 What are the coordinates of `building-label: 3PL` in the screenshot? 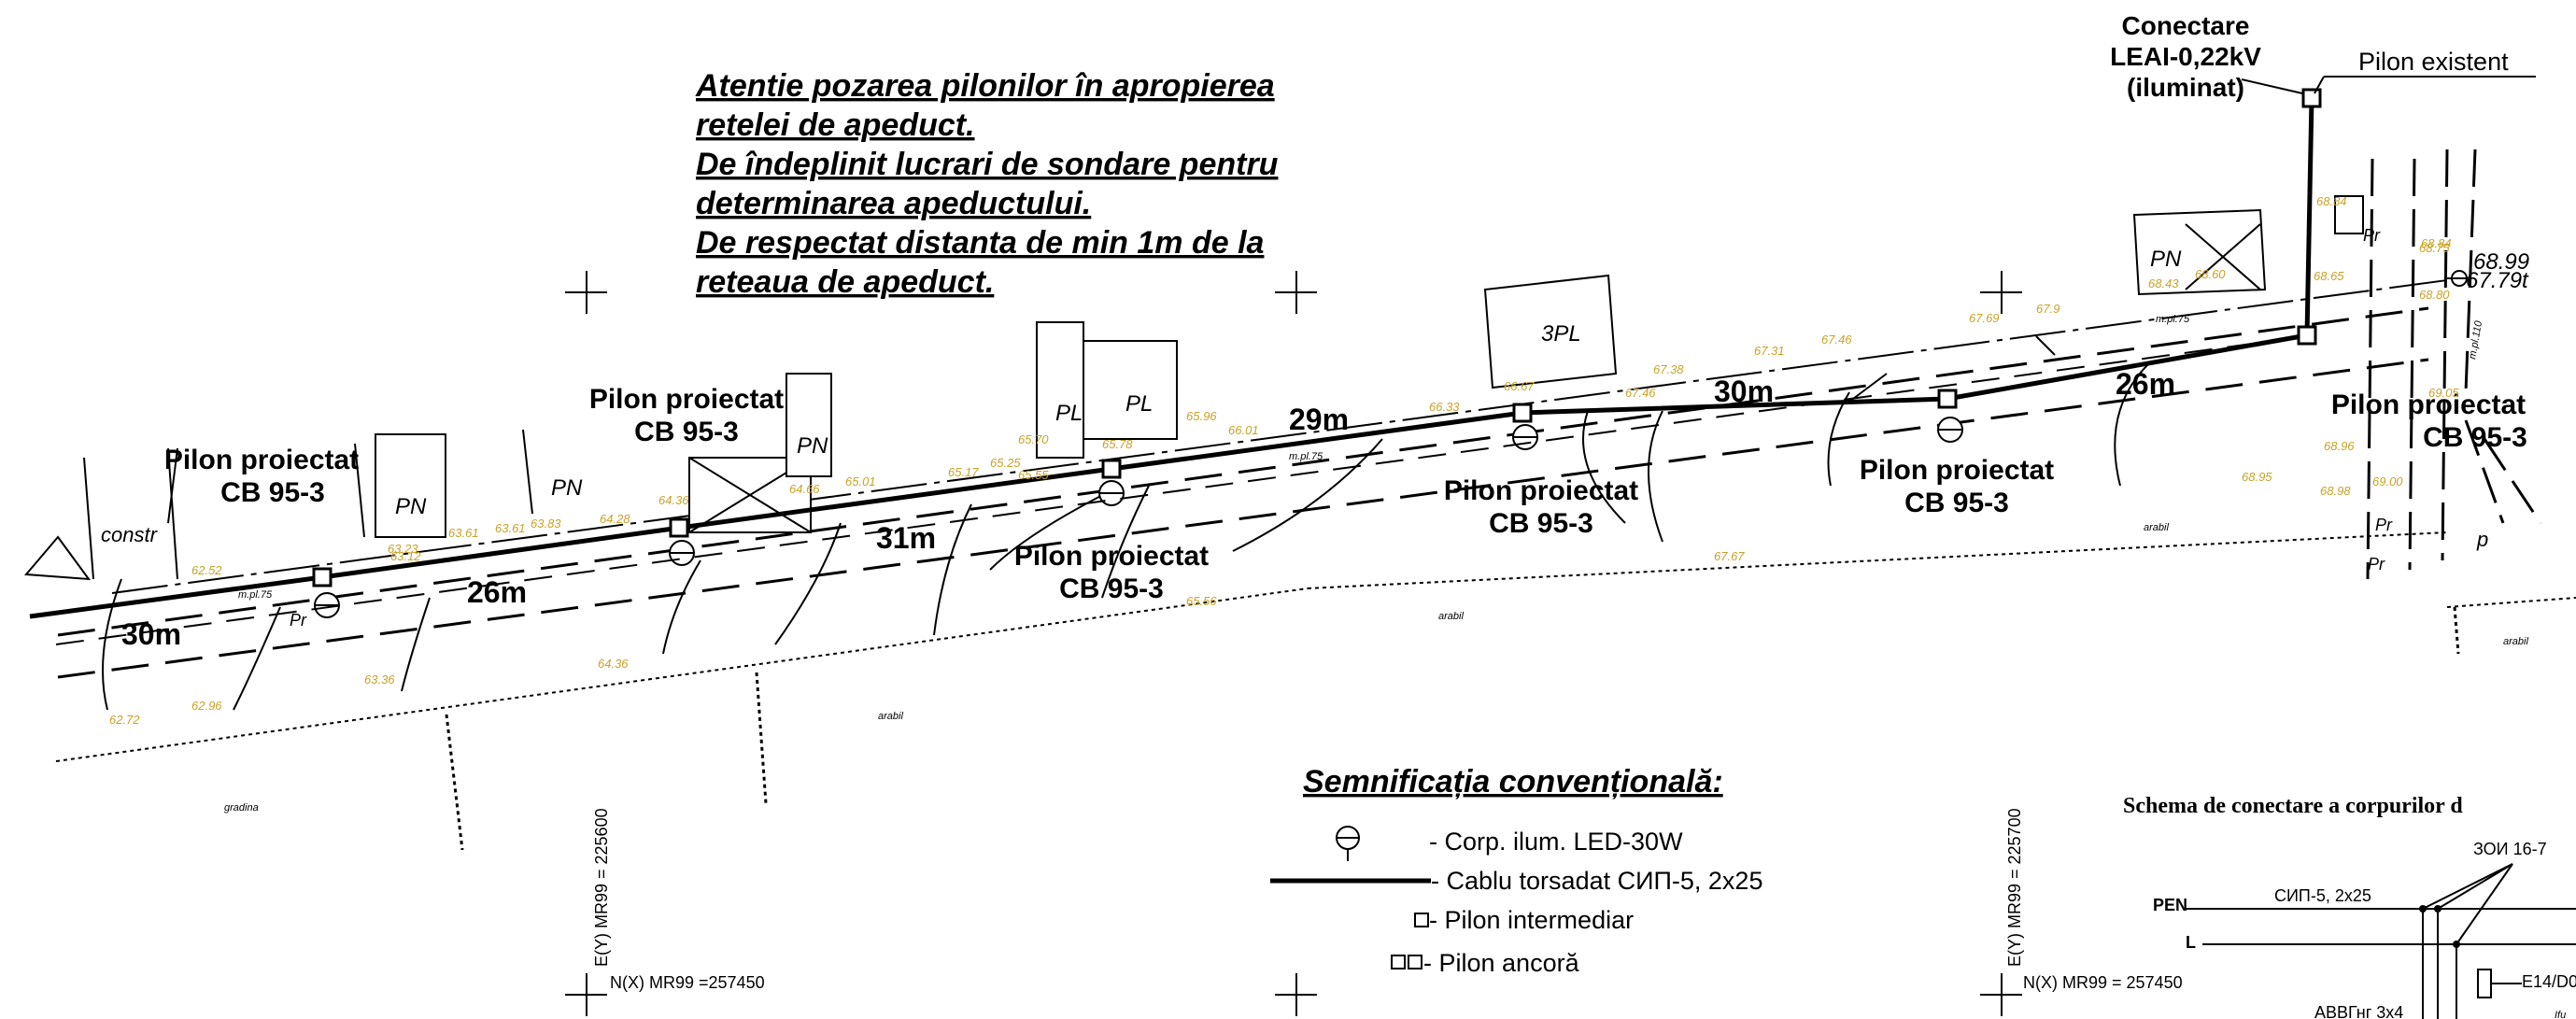 It's located at (1561, 334).